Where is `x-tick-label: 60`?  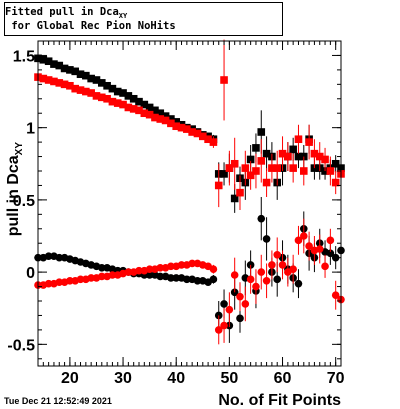 x-tick-label: 60 is located at coordinates (283, 378).